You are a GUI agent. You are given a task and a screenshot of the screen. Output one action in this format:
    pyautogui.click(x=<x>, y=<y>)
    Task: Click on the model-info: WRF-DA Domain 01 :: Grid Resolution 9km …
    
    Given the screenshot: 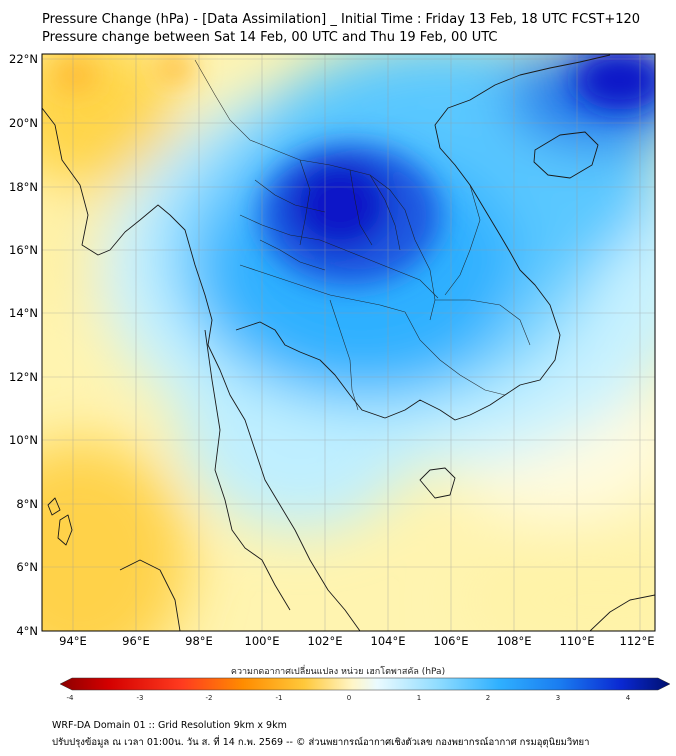 What is the action you would take?
    pyautogui.click(x=169, y=725)
    